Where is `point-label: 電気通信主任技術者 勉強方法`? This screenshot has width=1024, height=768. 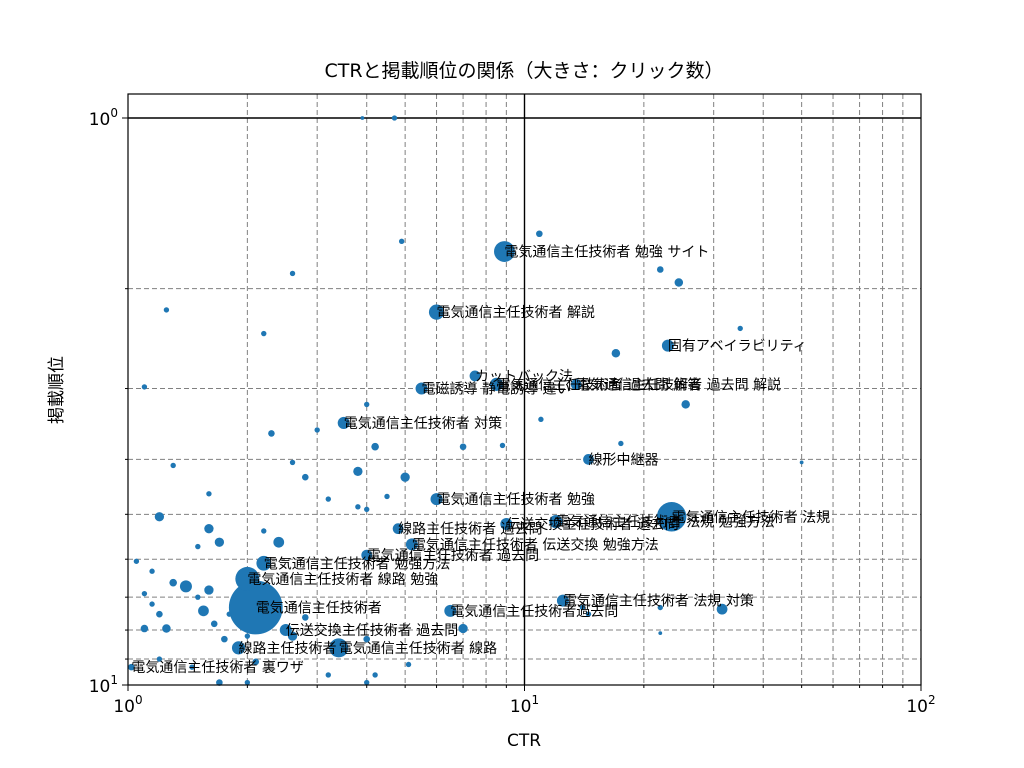 point-label: 電気通信主任技術者 勉強方法 is located at coordinates (357, 564).